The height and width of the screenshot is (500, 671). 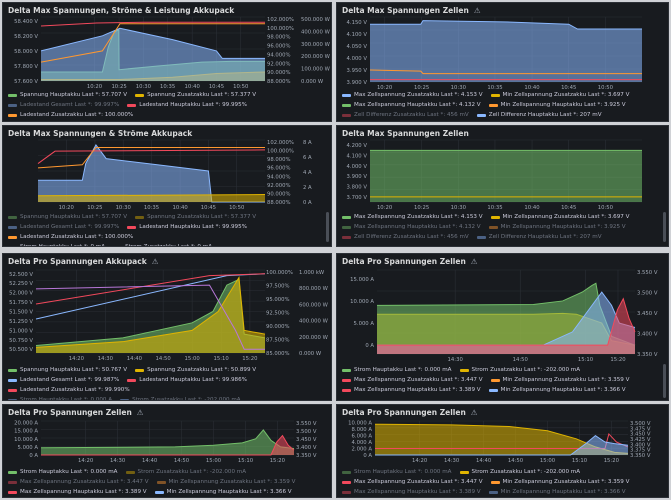 I want to click on y2-tick-label: 95.000%, so click(x=278, y=300).